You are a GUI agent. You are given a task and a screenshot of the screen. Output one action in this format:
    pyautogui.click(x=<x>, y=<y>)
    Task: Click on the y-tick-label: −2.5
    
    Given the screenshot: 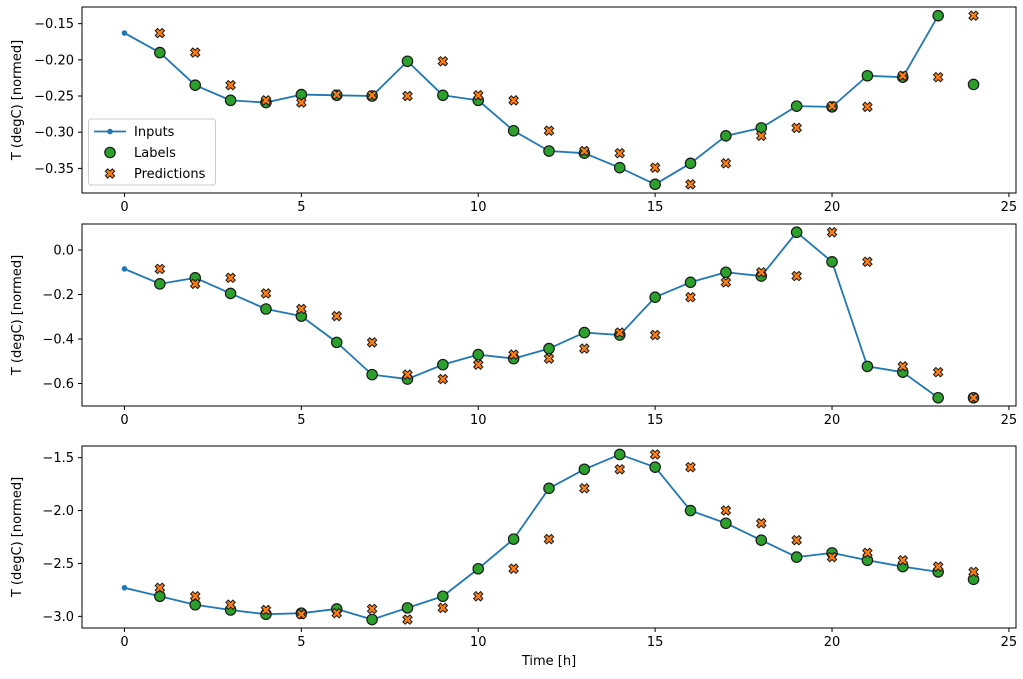 What is the action you would take?
    pyautogui.click(x=58, y=564)
    